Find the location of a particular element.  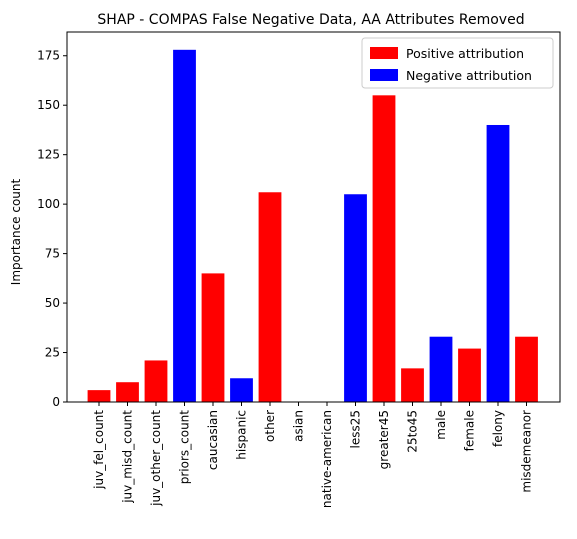

bar-juv_fel_count is located at coordinates (99, 396).